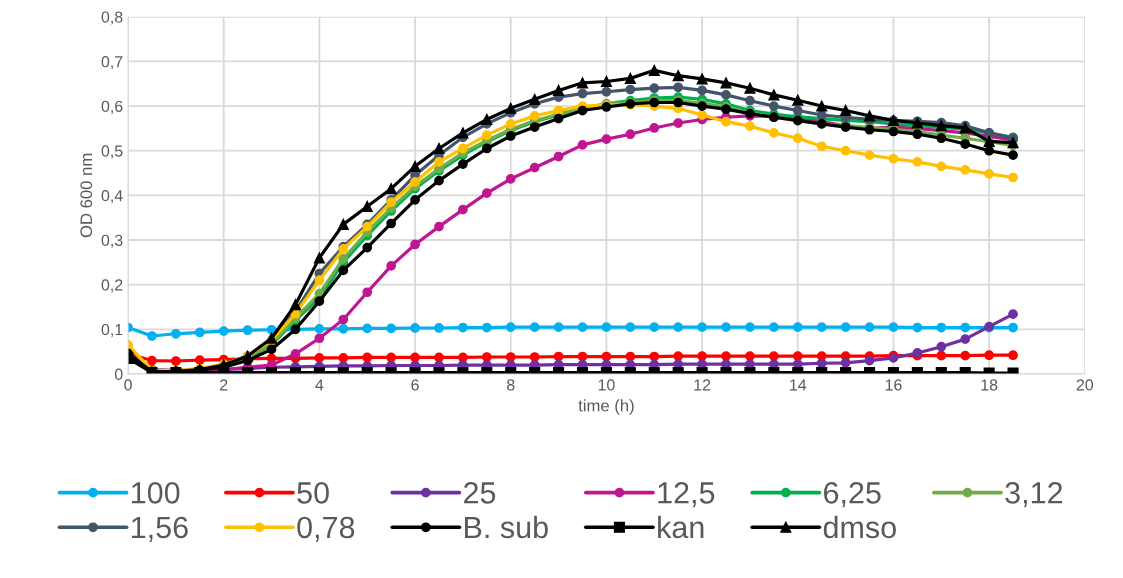 This screenshot has height=578, width=1123. What do you see at coordinates (606, 407) in the screenshot?
I see `x-axis-title: time (h)` at bounding box center [606, 407].